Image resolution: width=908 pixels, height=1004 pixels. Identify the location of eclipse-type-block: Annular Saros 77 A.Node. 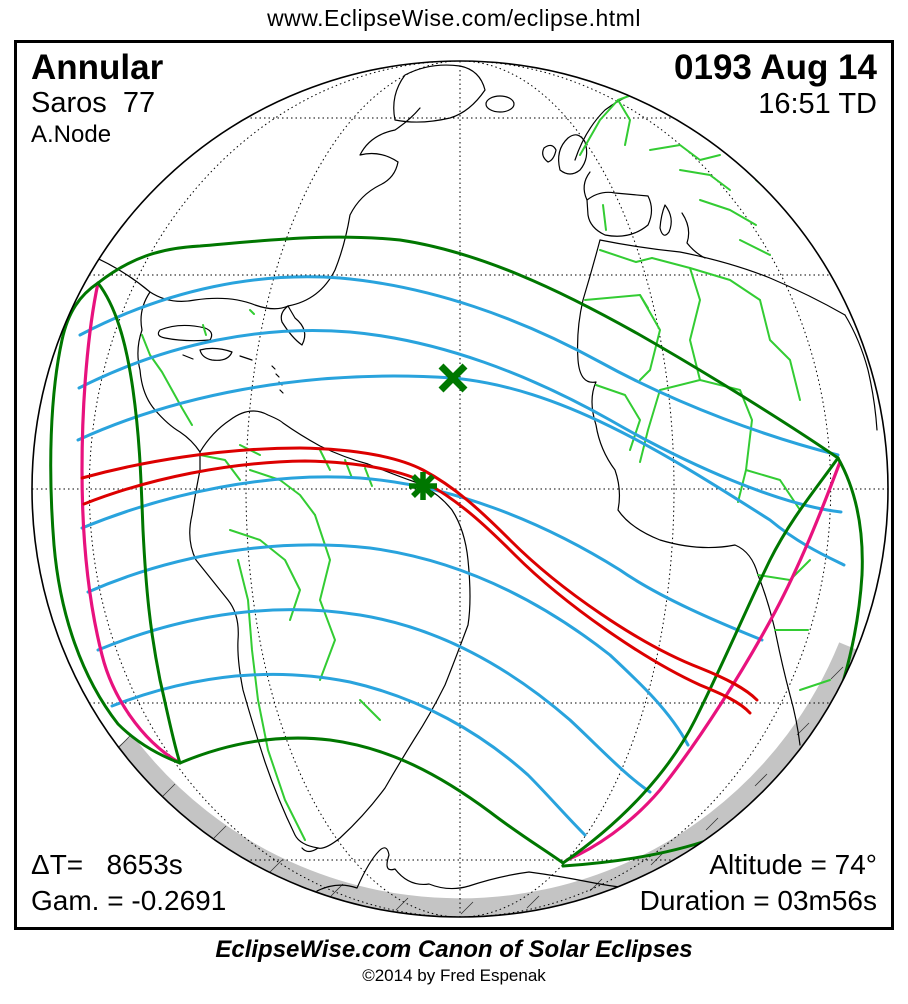
(97, 99).